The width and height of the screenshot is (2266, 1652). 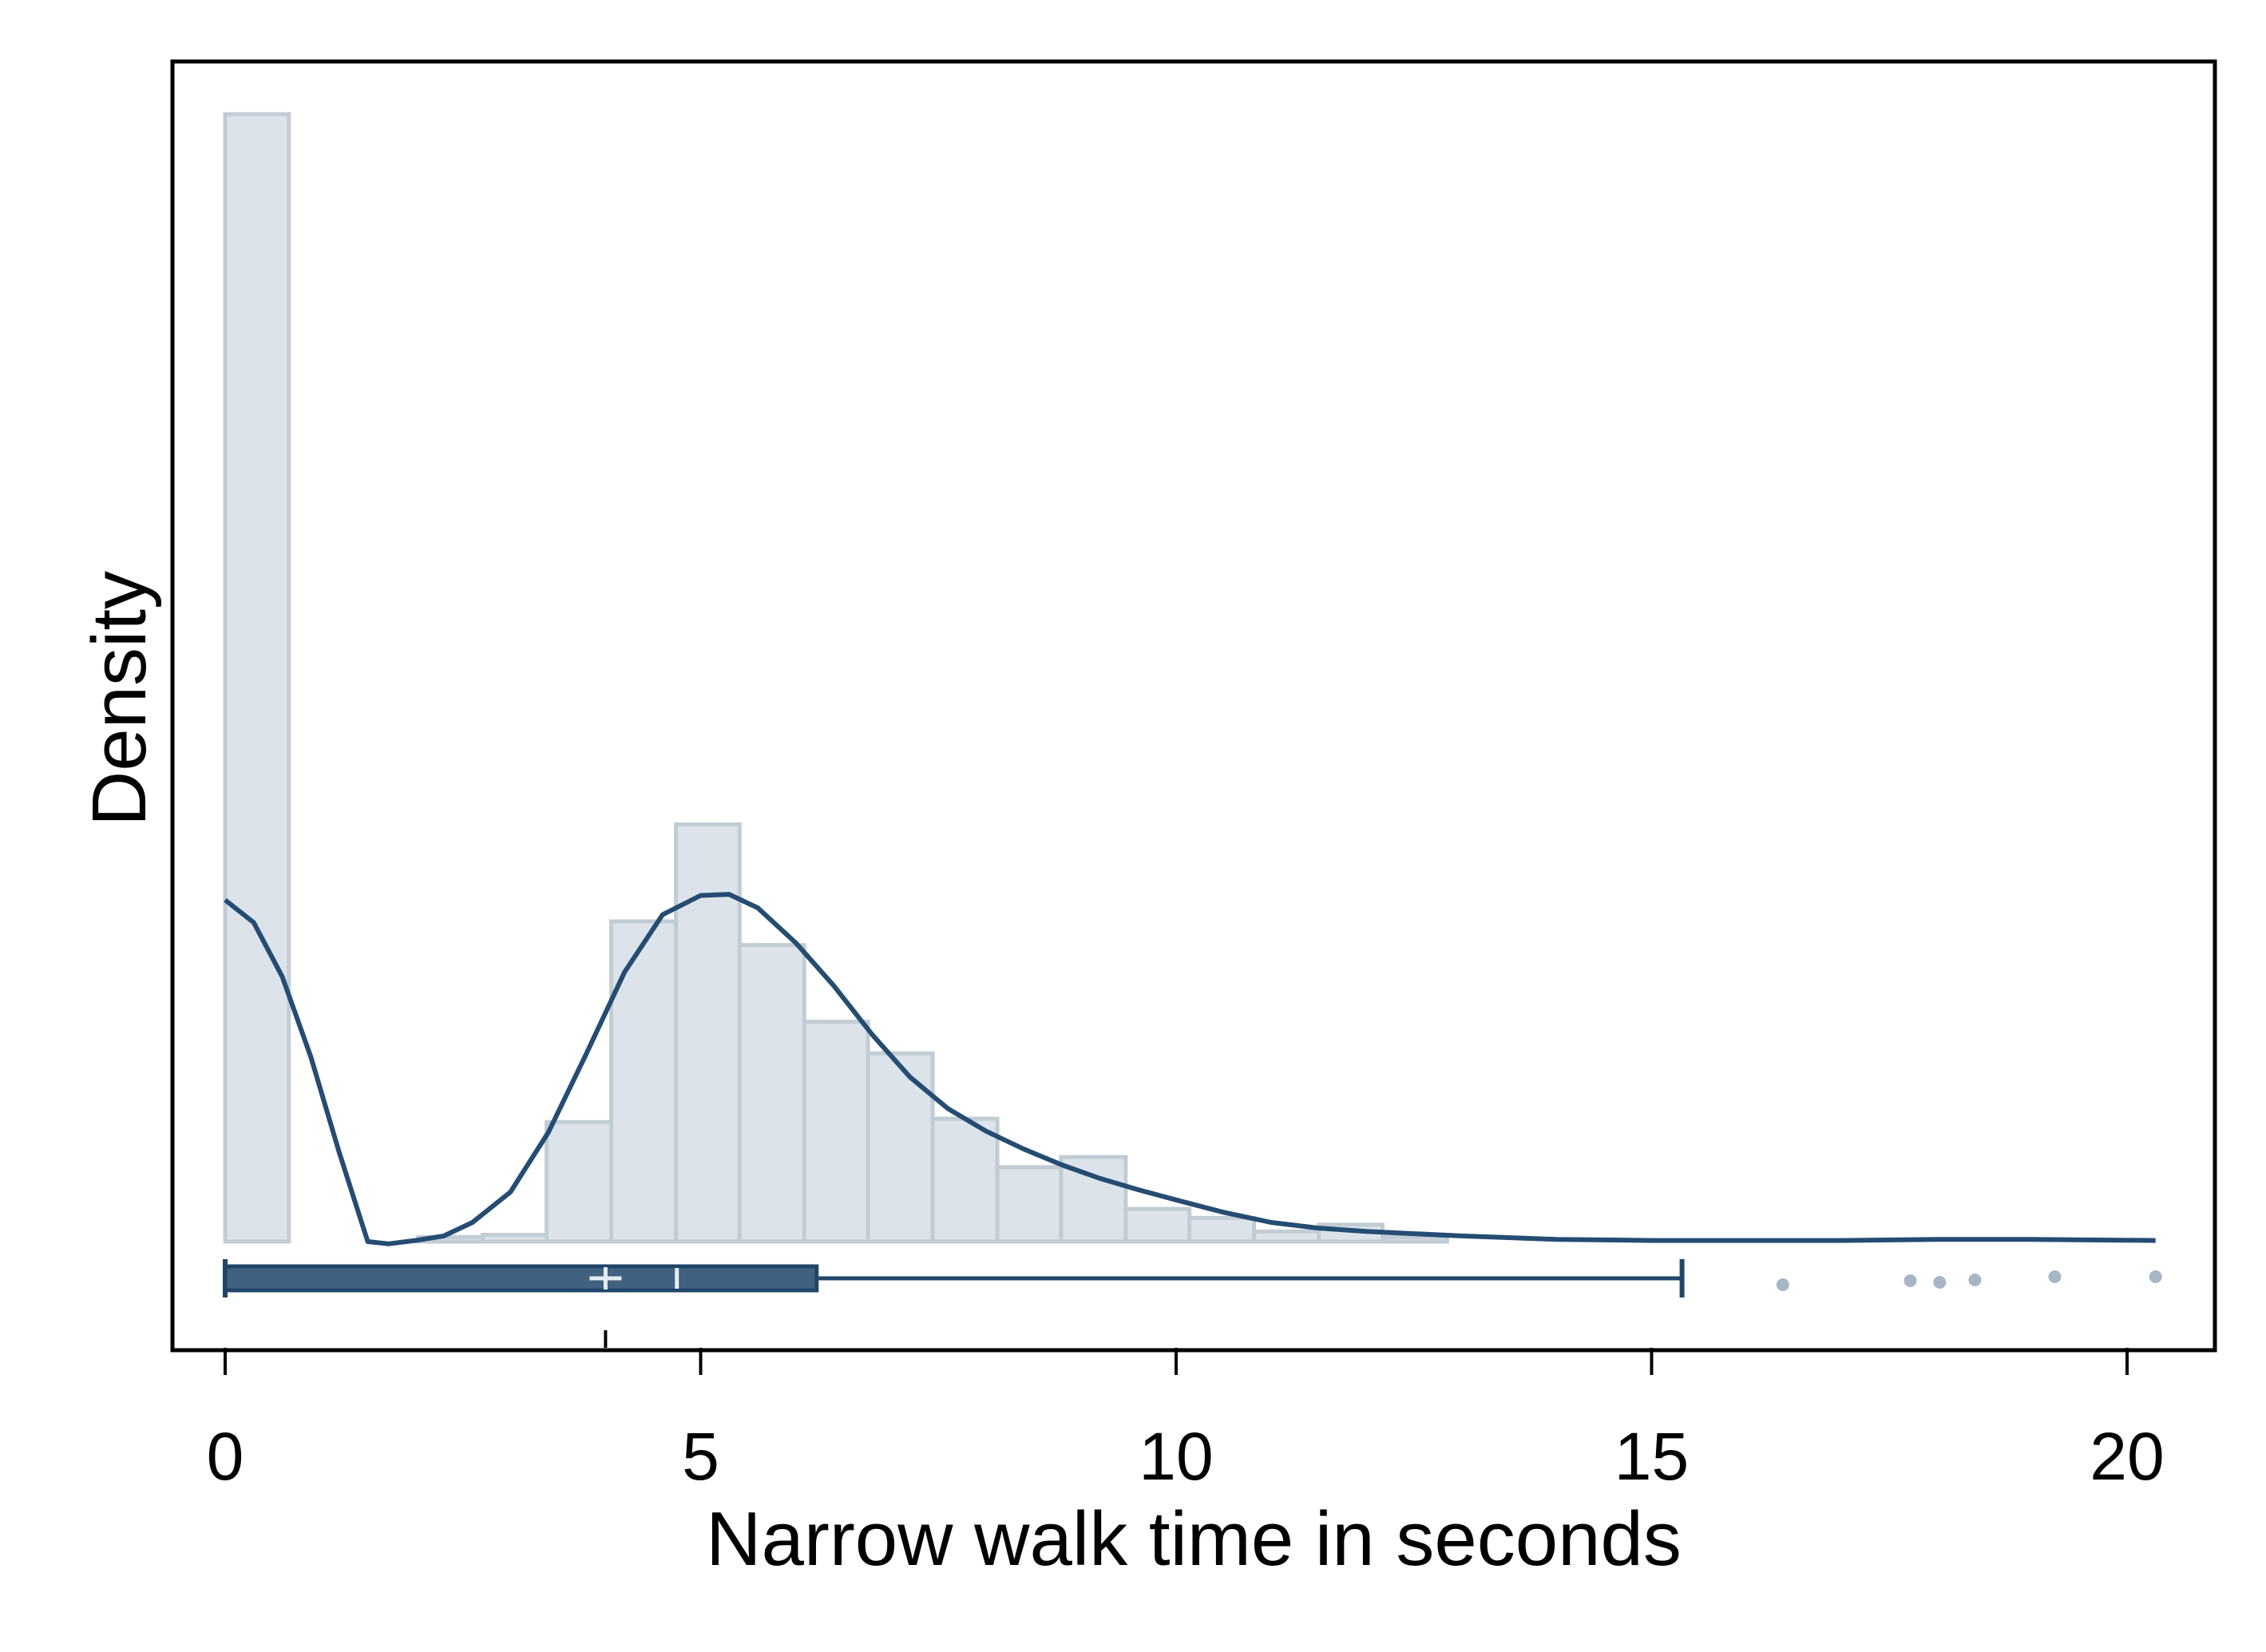 I want to click on x-axis-title: Narrow walk time in seconds, so click(x=1194, y=1539).